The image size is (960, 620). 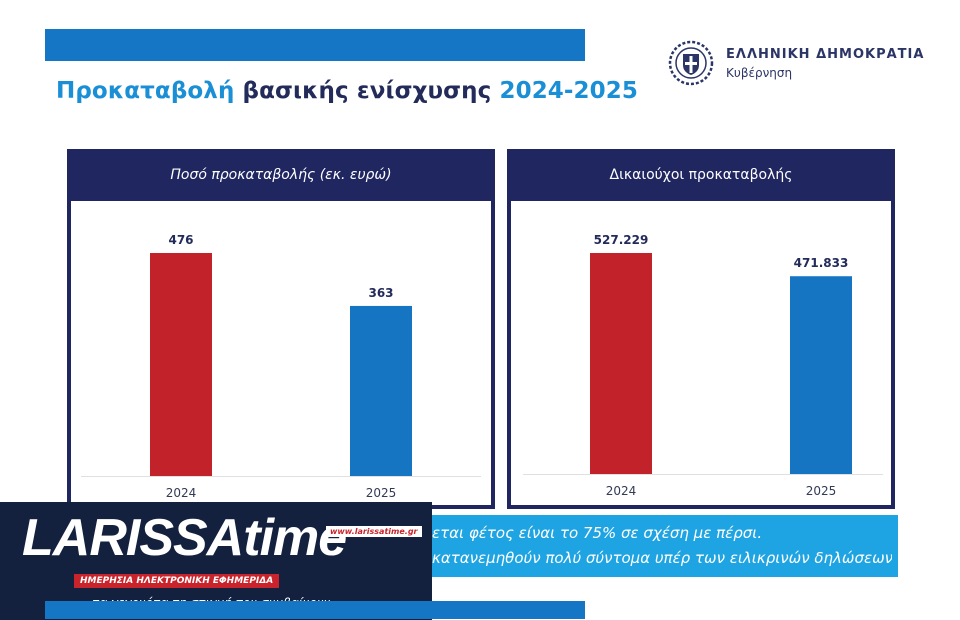 I want to click on government-name: ΕΛΛΗΝΙΚΗ ΔΗΜΟΚΡΑΤΙΑ, so click(x=825, y=54).